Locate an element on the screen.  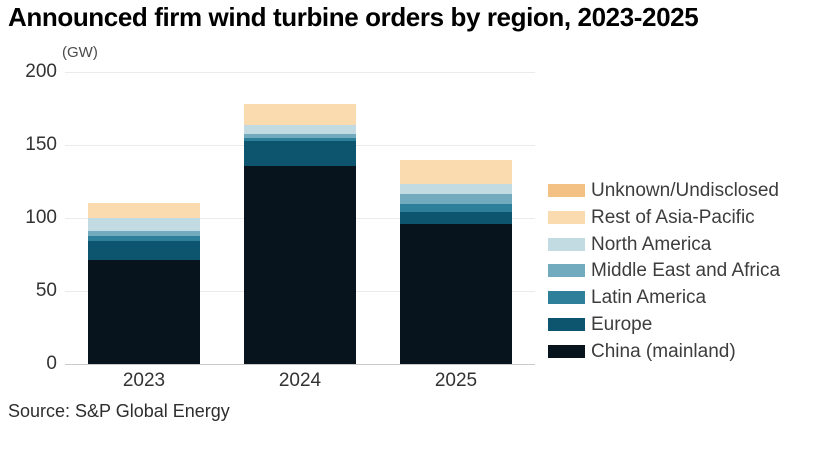
y-axis-unit-label: (GW) is located at coordinates (80, 52).